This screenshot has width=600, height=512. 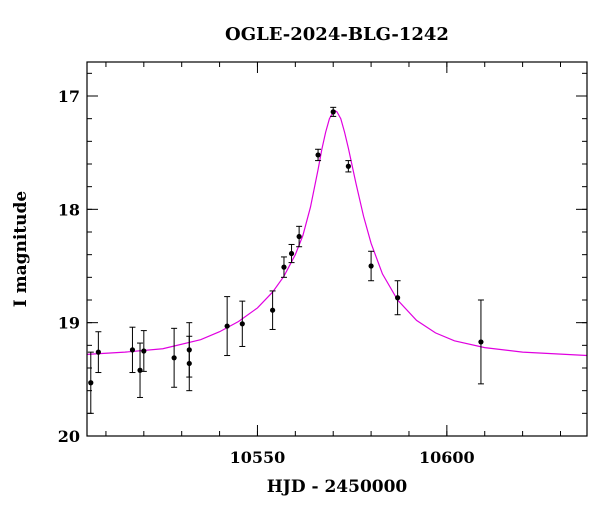 I want to click on y-tick-label: 18, so click(x=69, y=209).